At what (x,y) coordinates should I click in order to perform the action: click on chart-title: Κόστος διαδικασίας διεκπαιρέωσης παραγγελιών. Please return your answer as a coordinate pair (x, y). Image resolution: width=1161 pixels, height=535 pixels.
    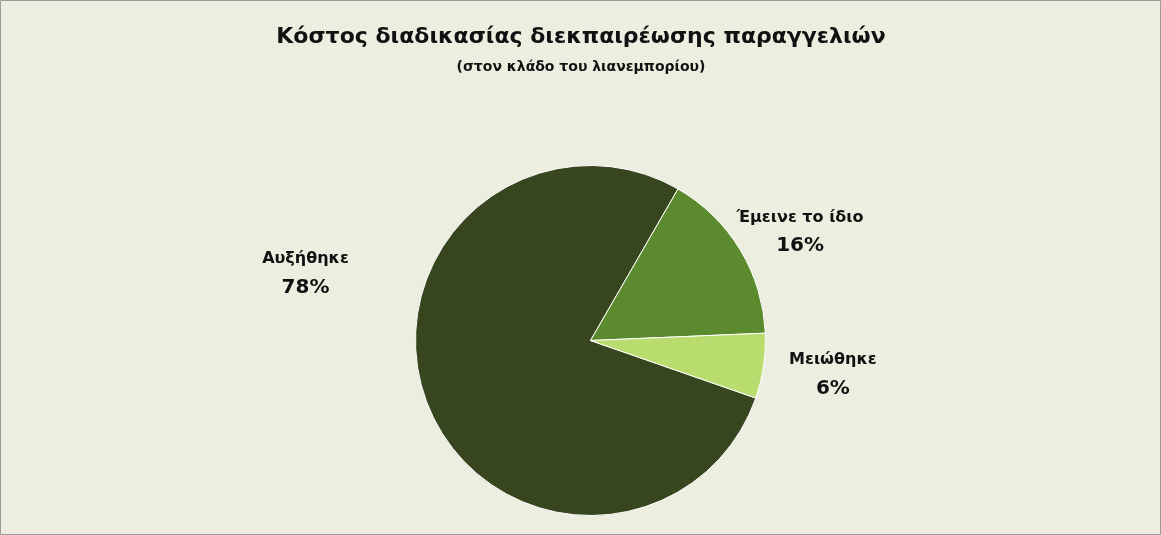
    Looking at the image, I should click on (581, 35).